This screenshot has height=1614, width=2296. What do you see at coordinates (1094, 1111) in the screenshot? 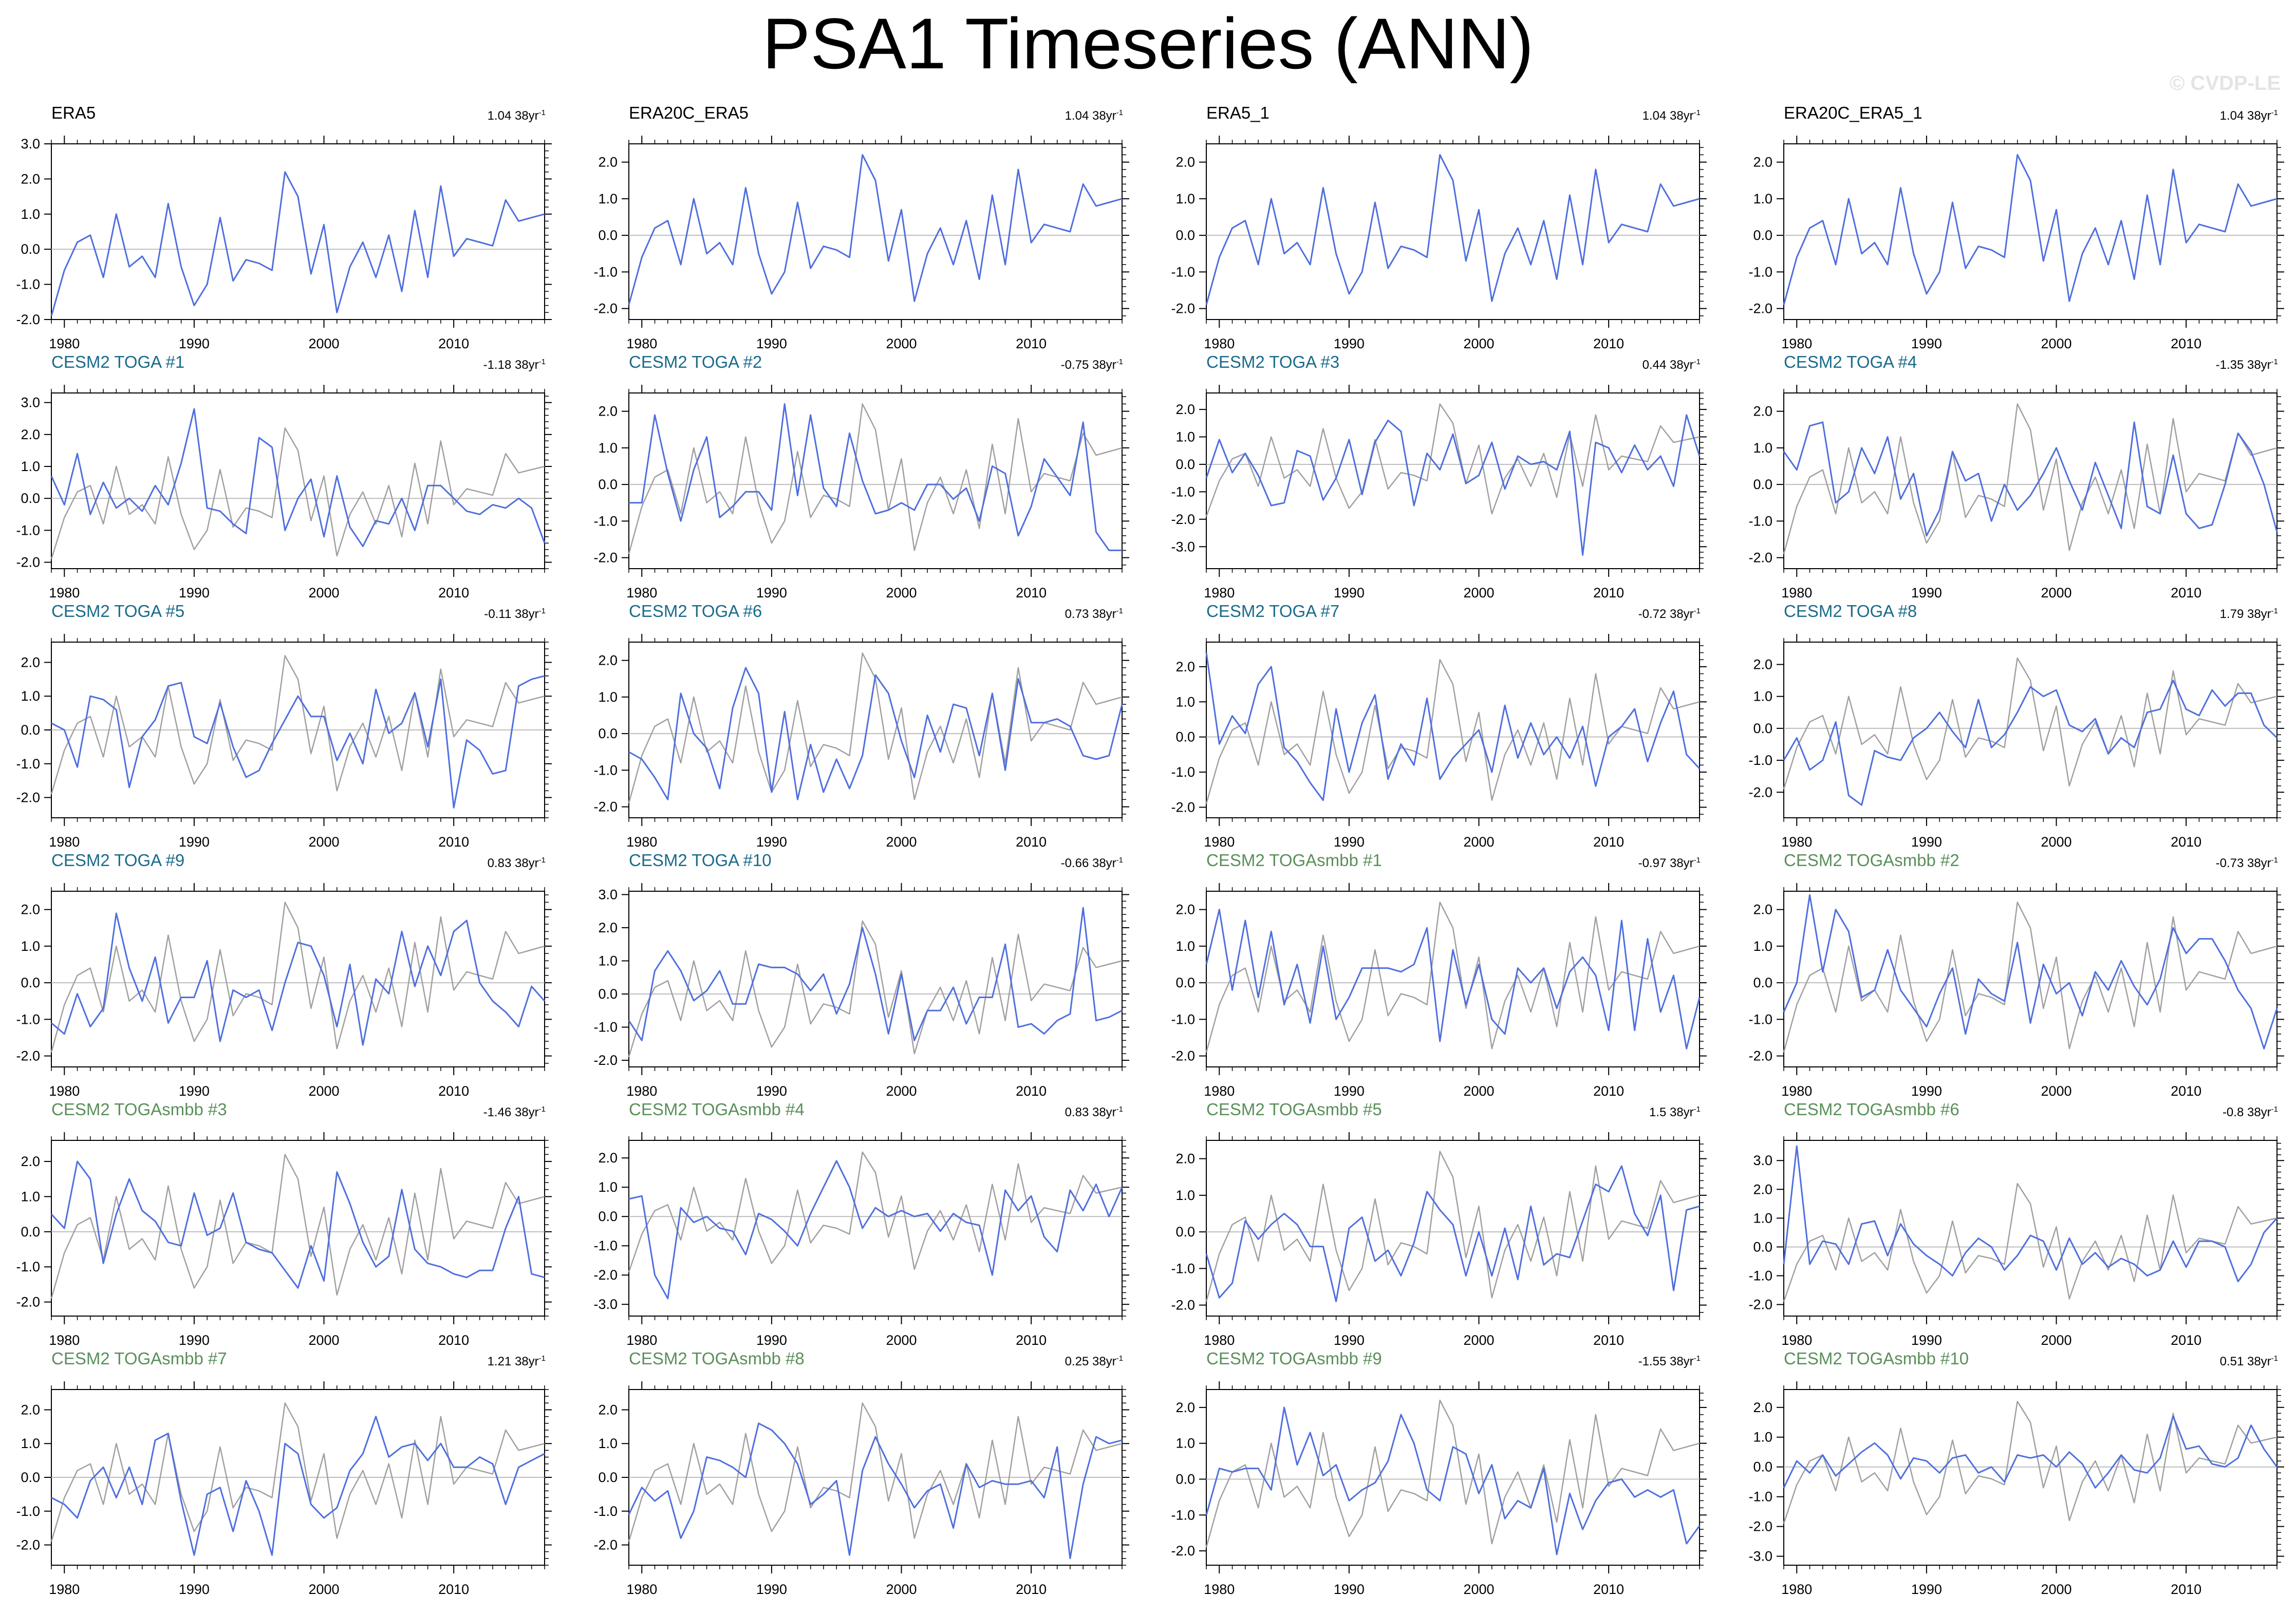
I see `trend-label: 0.83 38yr-1` at bounding box center [1094, 1111].